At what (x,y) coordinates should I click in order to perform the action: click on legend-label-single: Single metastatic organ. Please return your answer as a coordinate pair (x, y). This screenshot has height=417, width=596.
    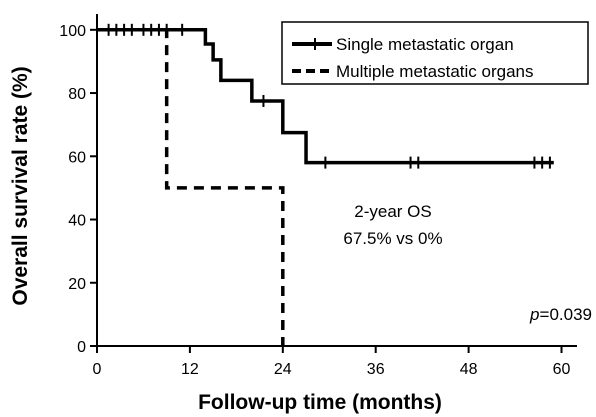
    Looking at the image, I should click on (425, 44).